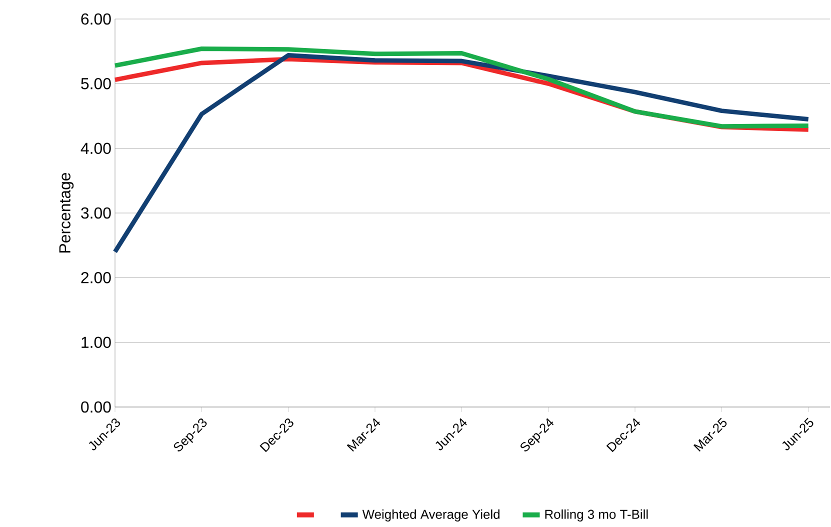 The height and width of the screenshot is (527, 831). Describe the element at coordinates (96, 278) in the screenshot. I see `y-tick-label: 2.00` at that location.